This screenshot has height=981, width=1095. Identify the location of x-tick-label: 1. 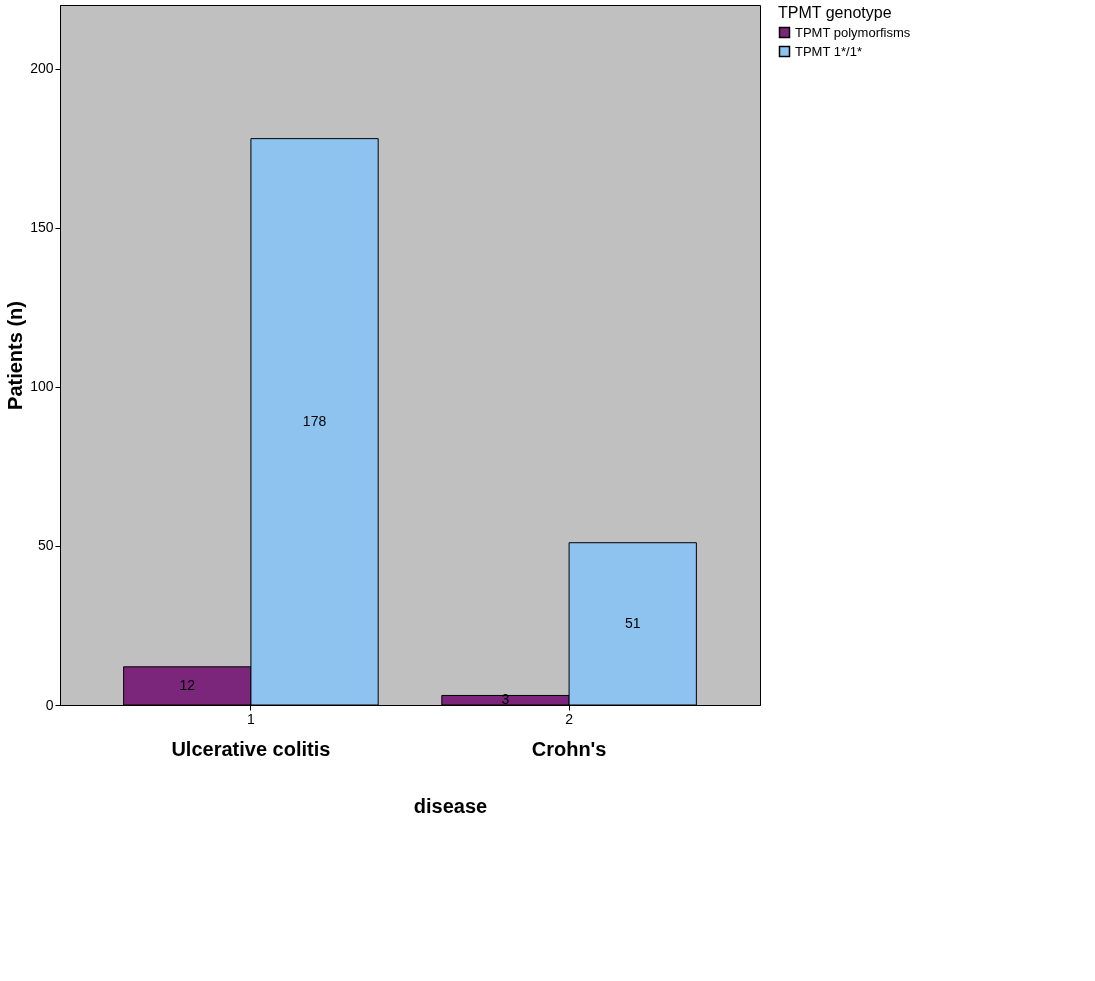
(251, 718).